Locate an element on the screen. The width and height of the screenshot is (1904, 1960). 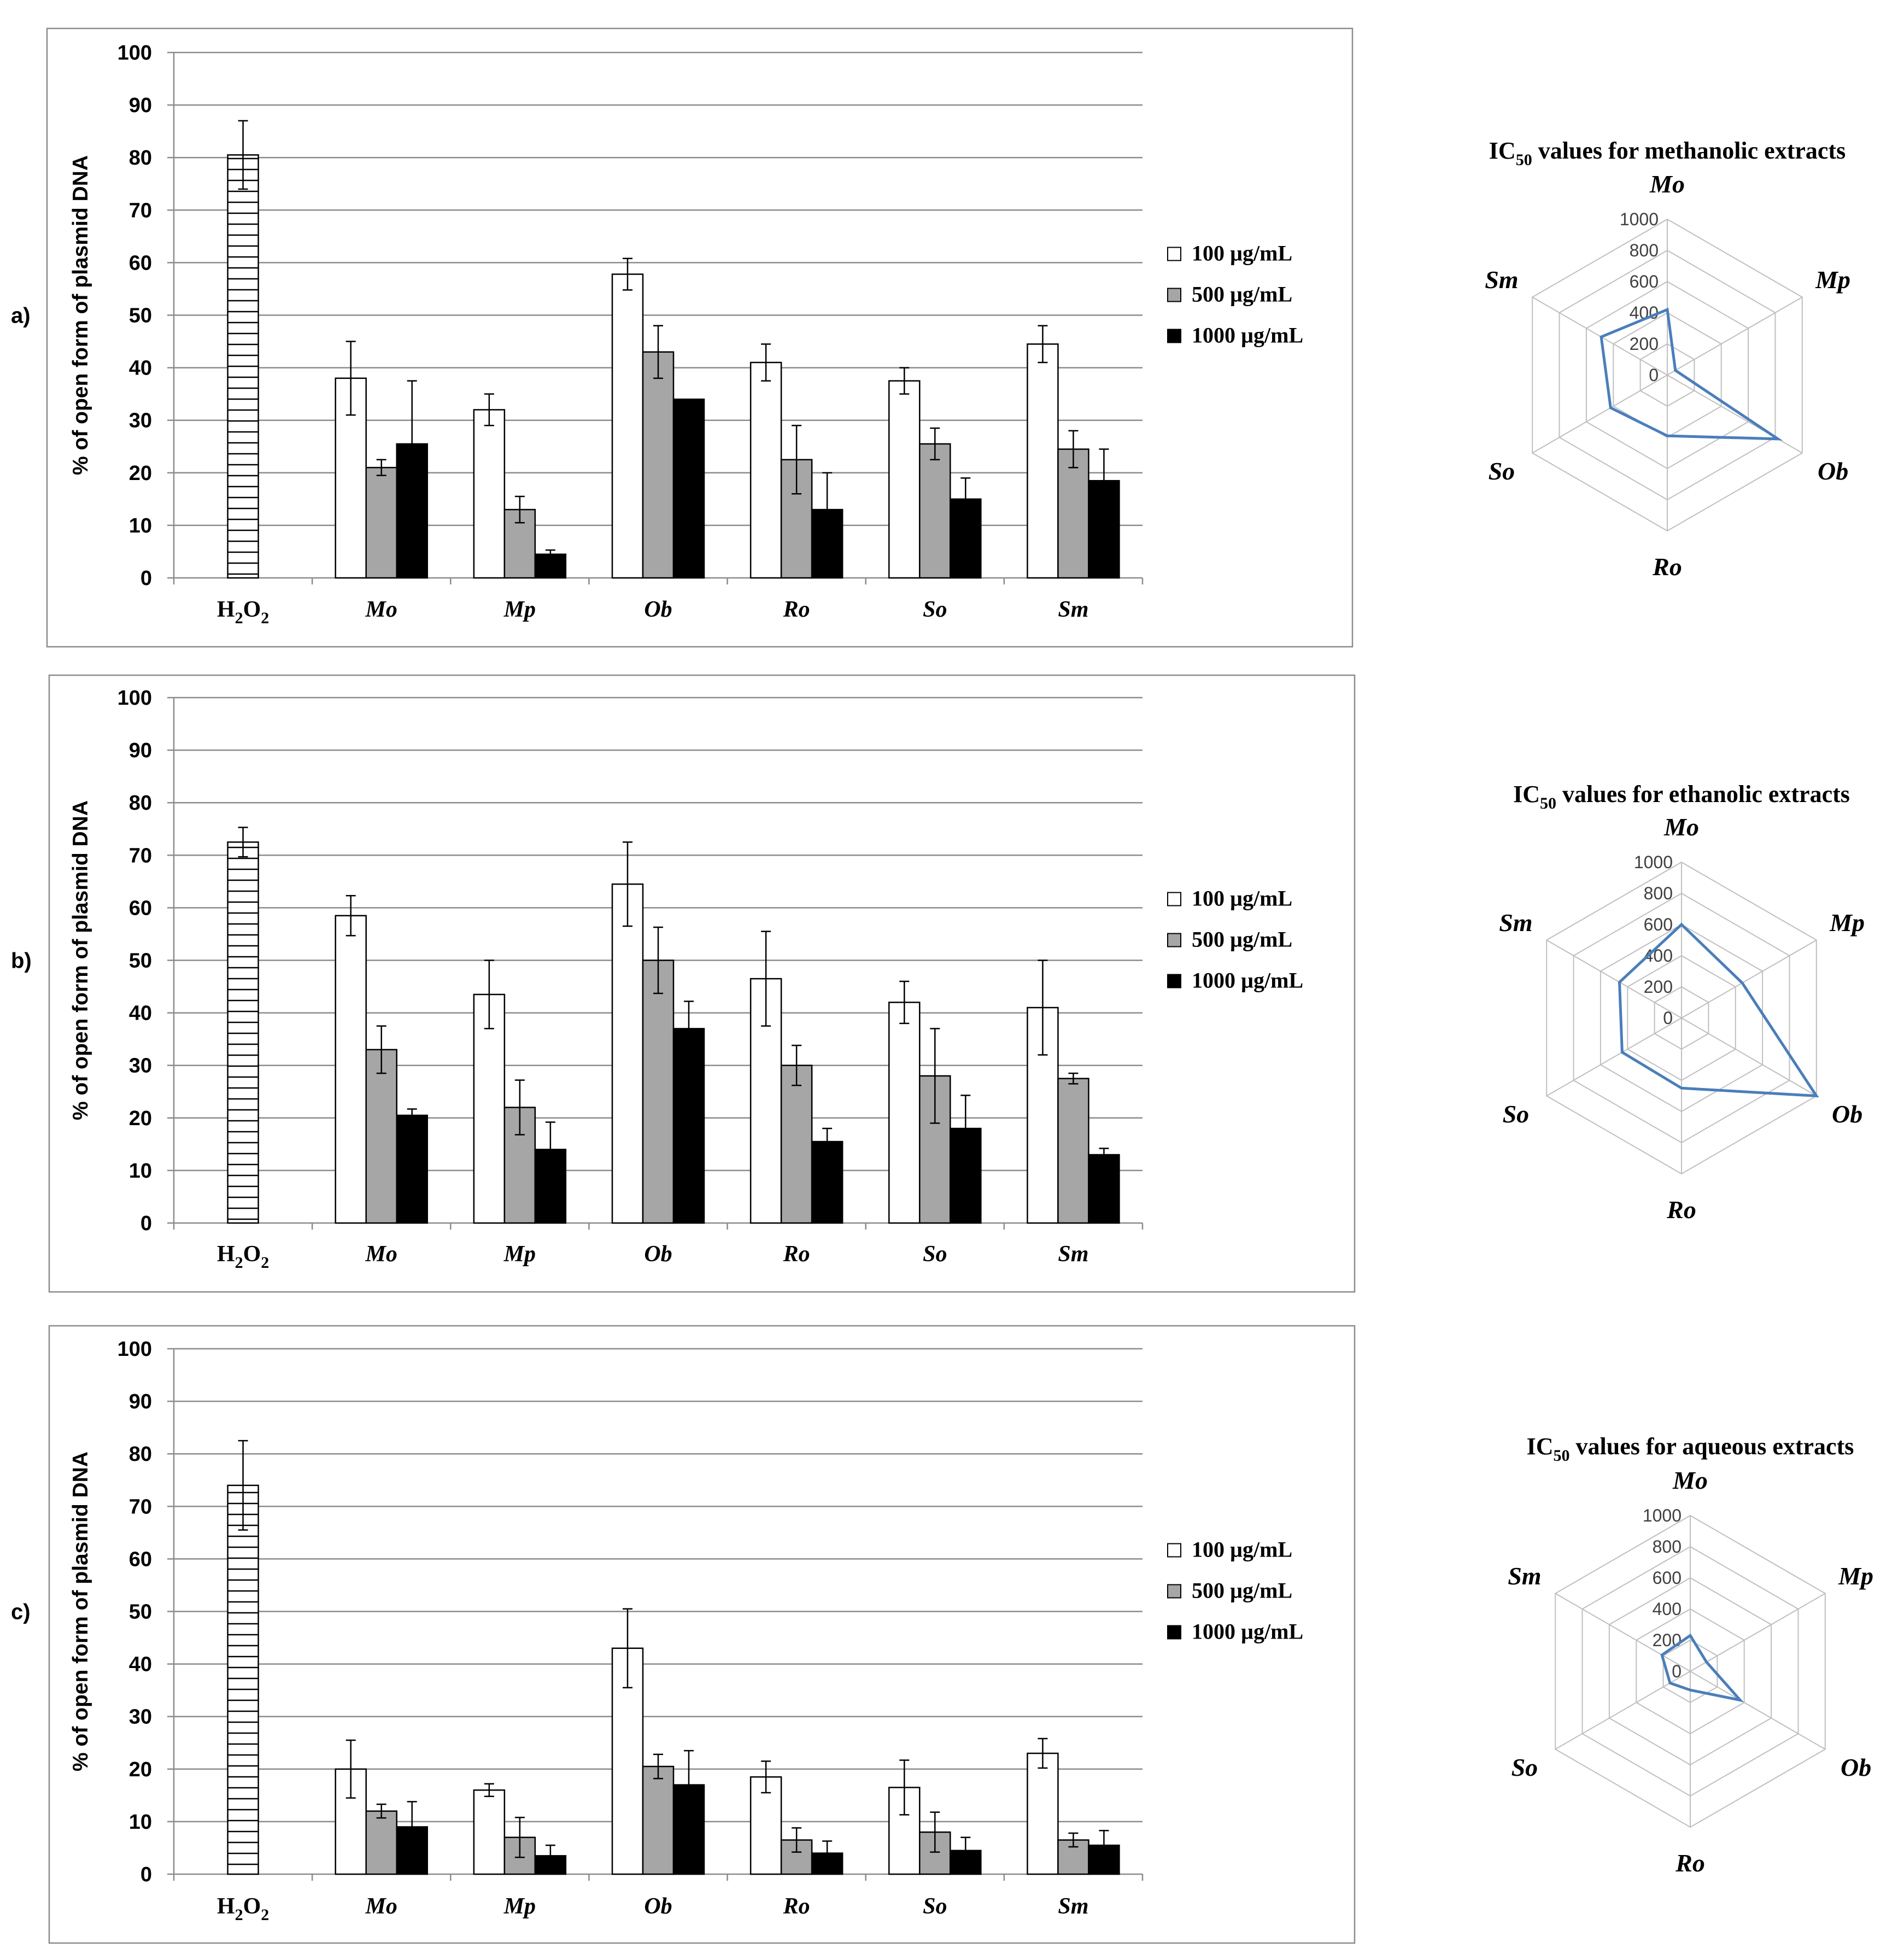
radar-title-part: IC is located at coordinates (1502, 150).